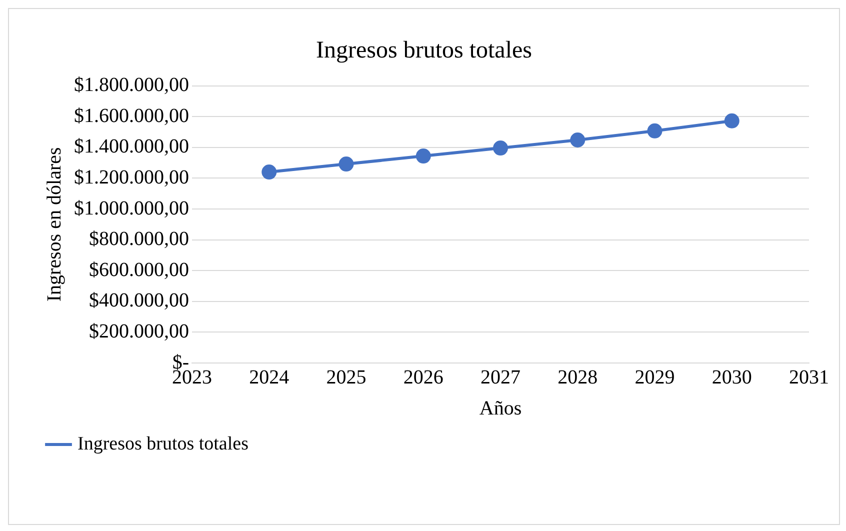  I want to click on x-axis-title: Años, so click(500, 408).